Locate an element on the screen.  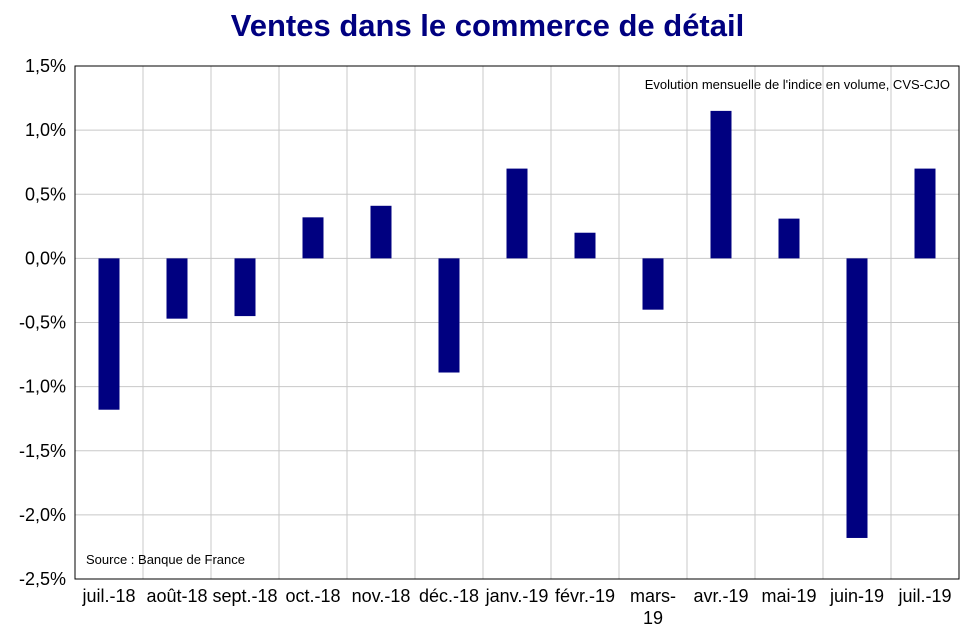
bar-déc.-18 is located at coordinates (449, 315).